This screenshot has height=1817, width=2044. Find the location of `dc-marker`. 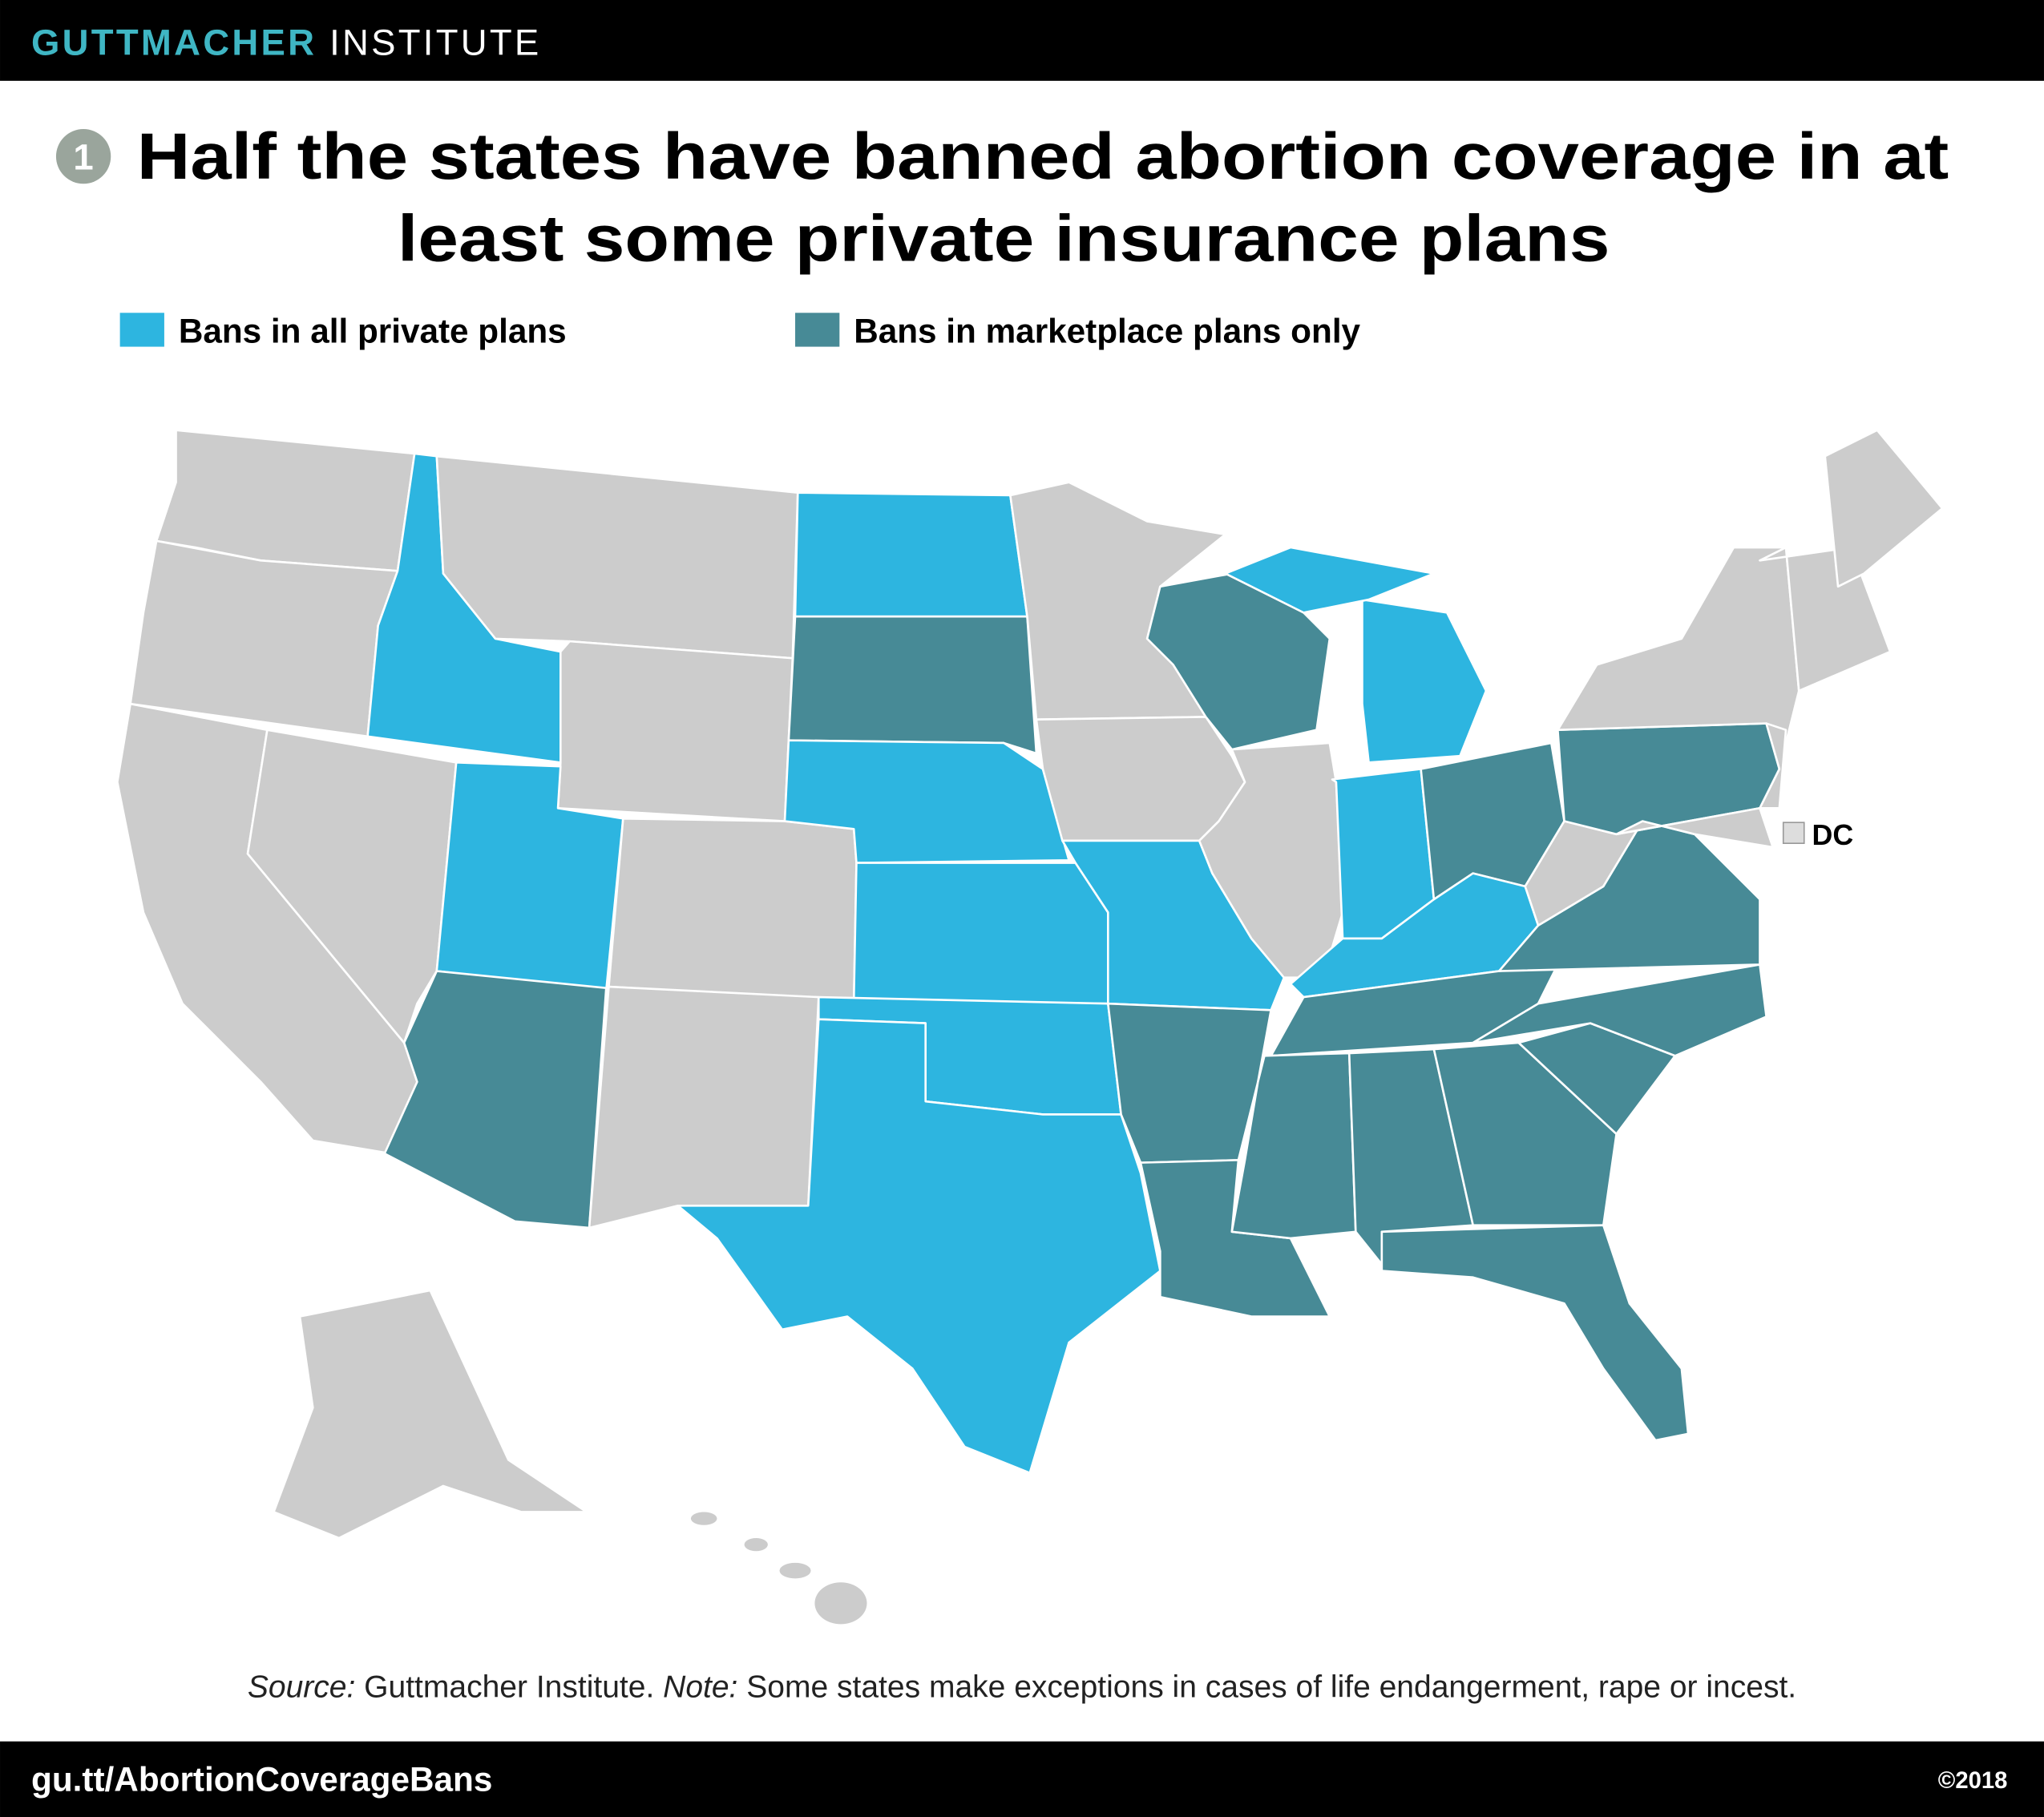

dc-marker is located at coordinates (1793, 833).